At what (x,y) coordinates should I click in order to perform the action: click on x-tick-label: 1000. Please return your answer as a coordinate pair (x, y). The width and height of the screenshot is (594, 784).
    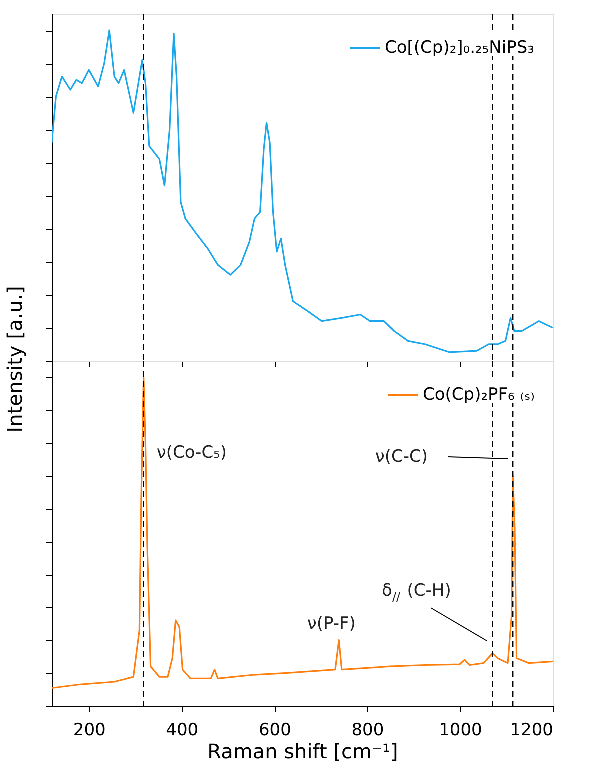
    Looking at the image, I should click on (460, 730).